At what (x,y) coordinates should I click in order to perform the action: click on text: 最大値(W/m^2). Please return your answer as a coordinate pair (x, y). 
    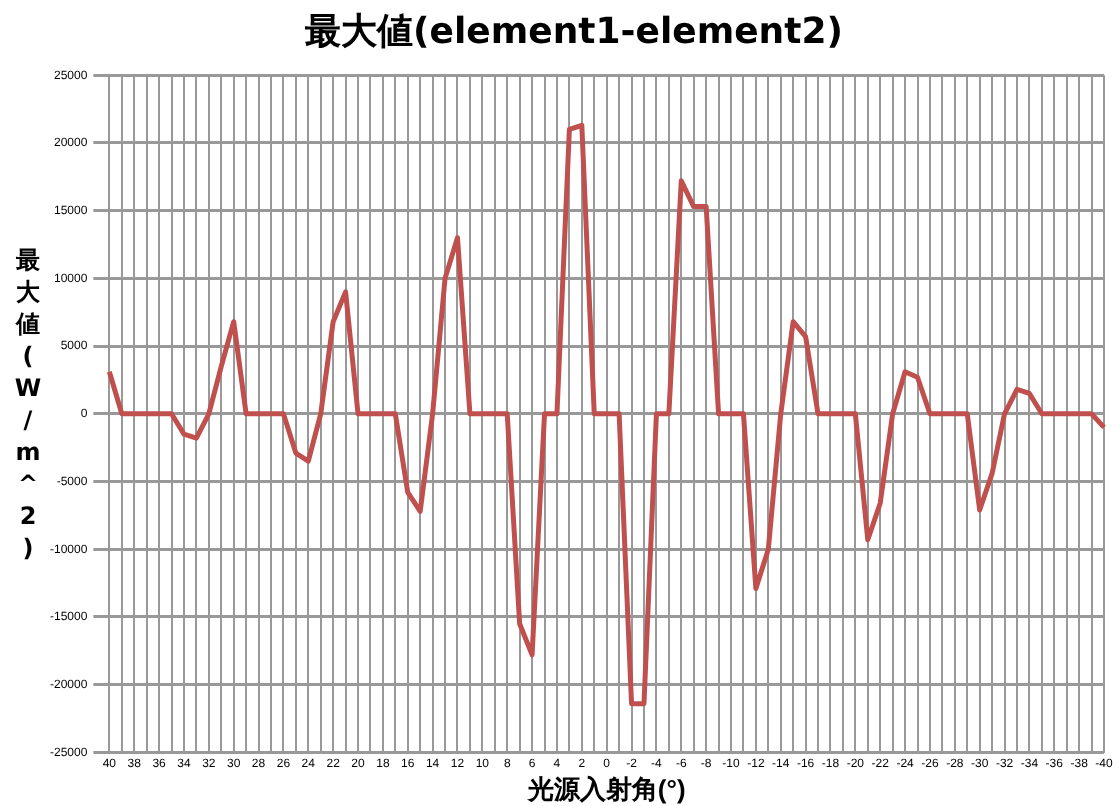
    Looking at the image, I should click on (28, 404).